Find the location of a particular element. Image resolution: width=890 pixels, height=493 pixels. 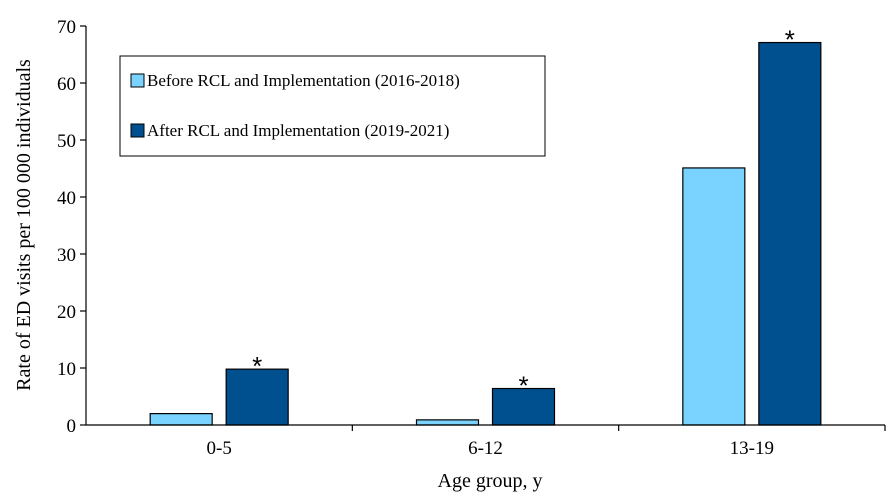

y-tick-label: 20 is located at coordinates (66, 312).